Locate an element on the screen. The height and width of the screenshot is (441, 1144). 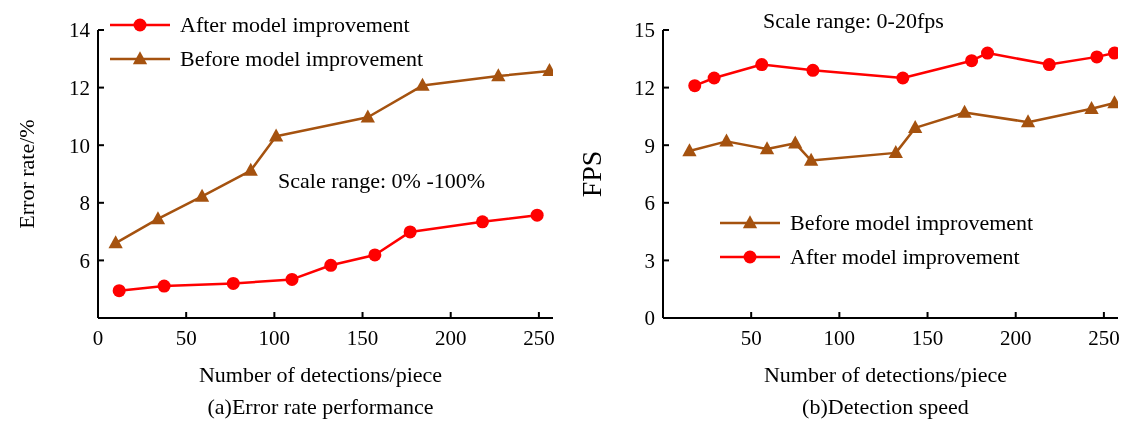
y-tick-label: 10 is located at coordinates (79, 145).